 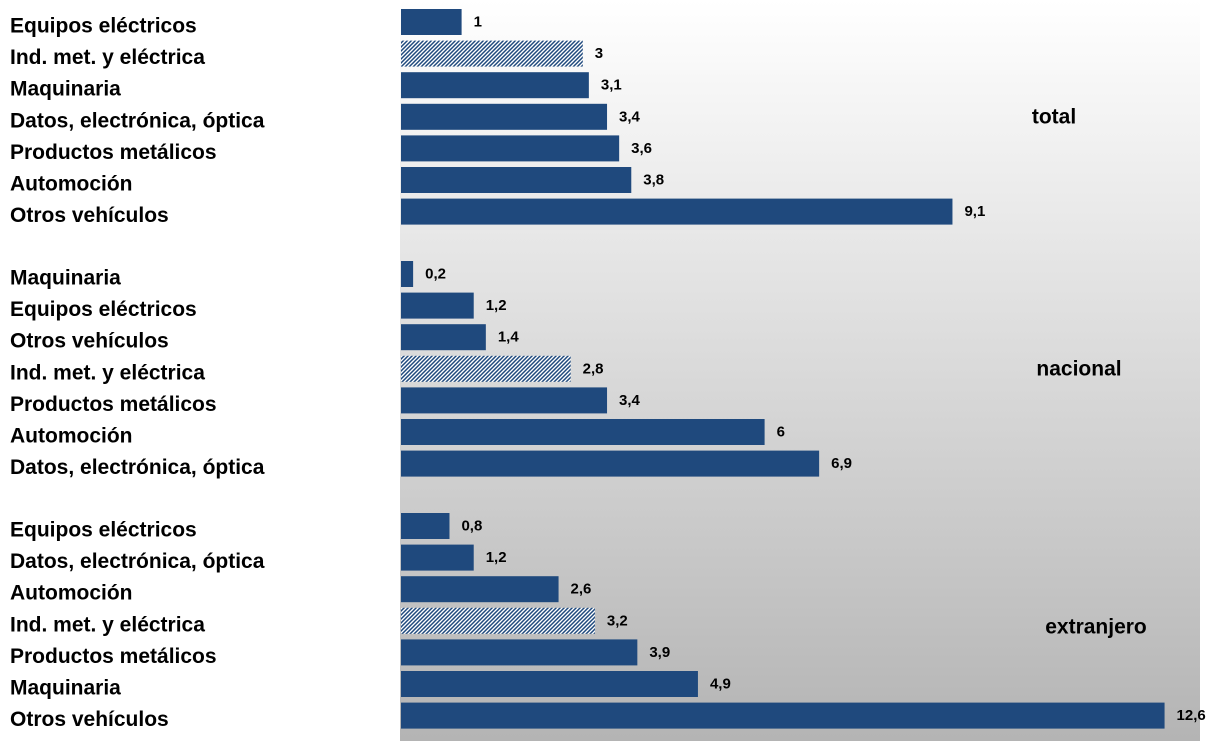 What do you see at coordinates (974, 211) in the screenshot?
I see `value-label: 9,1` at bounding box center [974, 211].